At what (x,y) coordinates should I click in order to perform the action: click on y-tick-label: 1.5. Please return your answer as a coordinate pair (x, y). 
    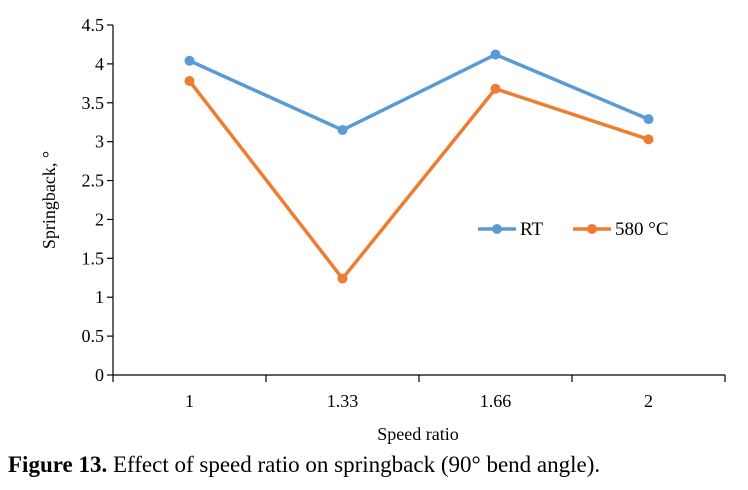
    Looking at the image, I should click on (93, 258).